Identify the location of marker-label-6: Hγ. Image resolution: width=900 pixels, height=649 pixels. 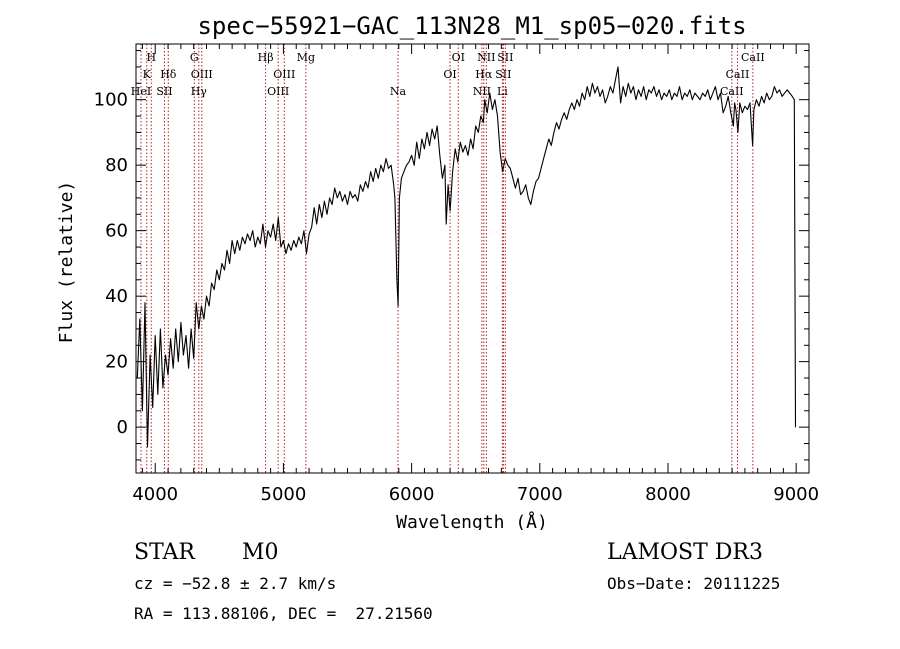
(199, 91).